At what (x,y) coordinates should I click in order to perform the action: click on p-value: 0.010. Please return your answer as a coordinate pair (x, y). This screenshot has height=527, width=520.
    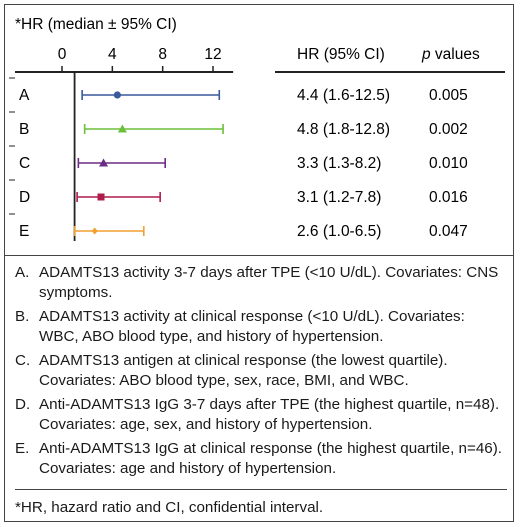
    Looking at the image, I should click on (448, 163).